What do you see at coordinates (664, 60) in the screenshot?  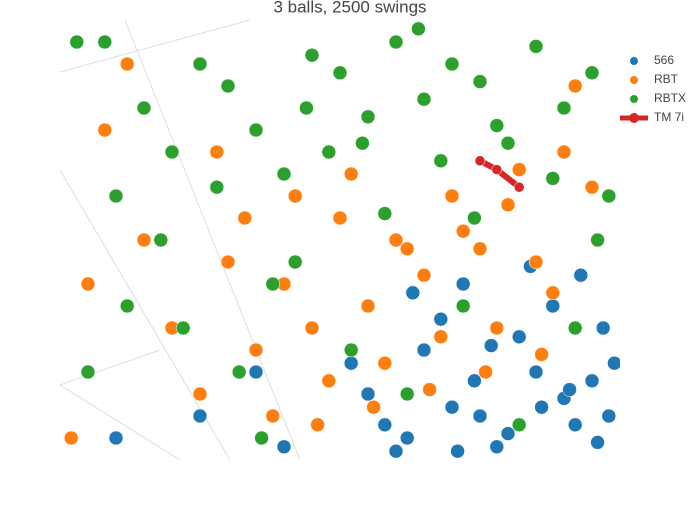 I see `legend-label: 566` at bounding box center [664, 60].